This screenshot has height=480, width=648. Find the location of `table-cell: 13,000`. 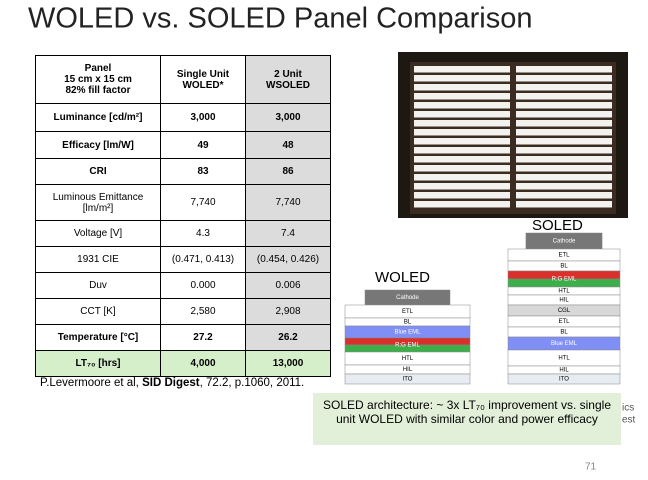

table-cell: 13,000 is located at coordinates (288, 363).